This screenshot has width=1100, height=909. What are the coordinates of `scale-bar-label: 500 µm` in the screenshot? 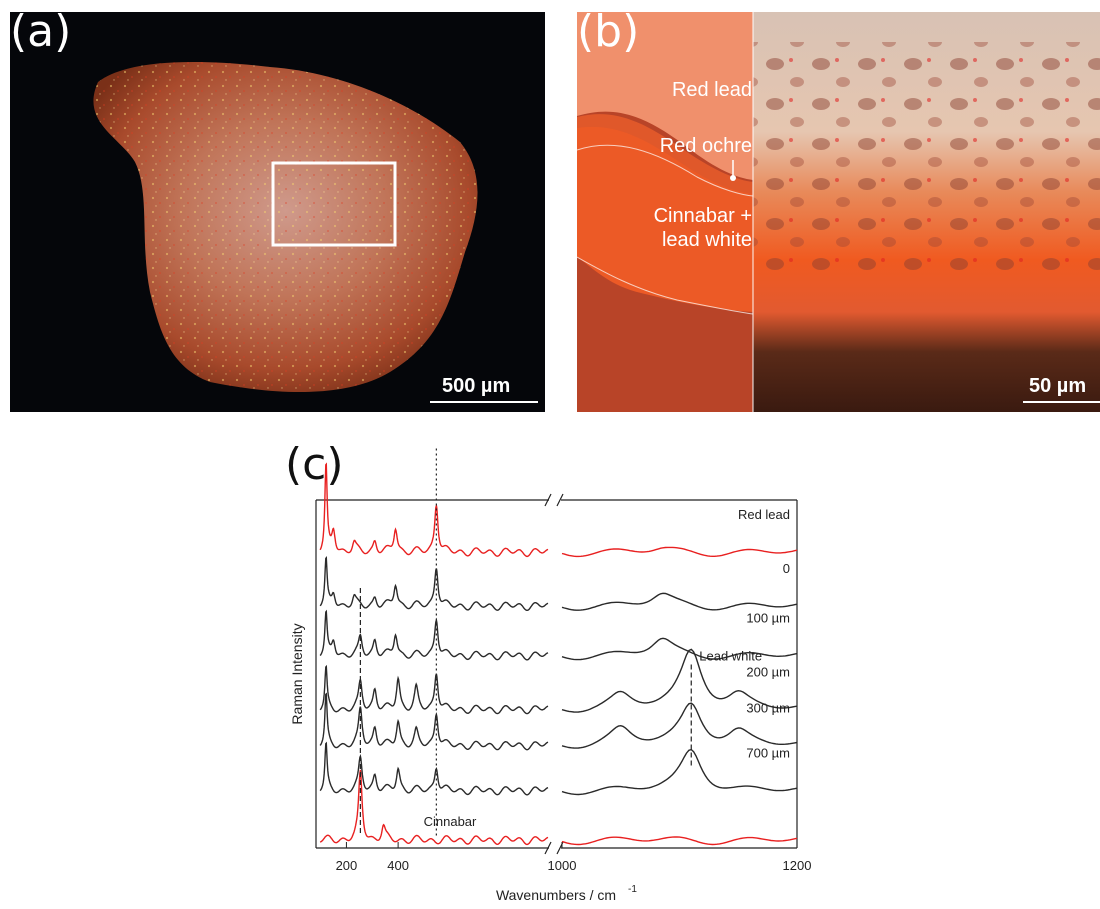 It's located at (476, 386).